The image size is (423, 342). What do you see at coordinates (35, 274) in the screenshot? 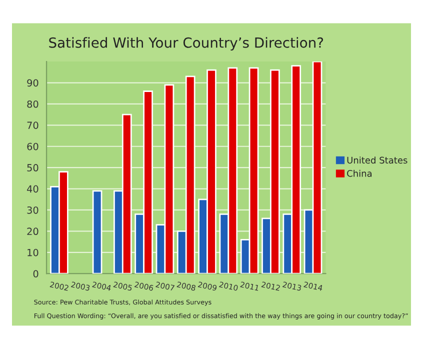
I see `y-tick-label: 0` at bounding box center [35, 274].